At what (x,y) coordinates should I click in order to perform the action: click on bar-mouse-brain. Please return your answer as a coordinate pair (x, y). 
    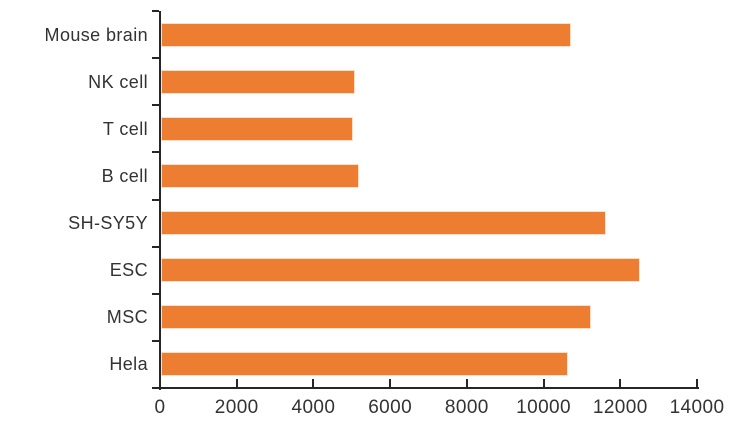
    Looking at the image, I should click on (366, 34).